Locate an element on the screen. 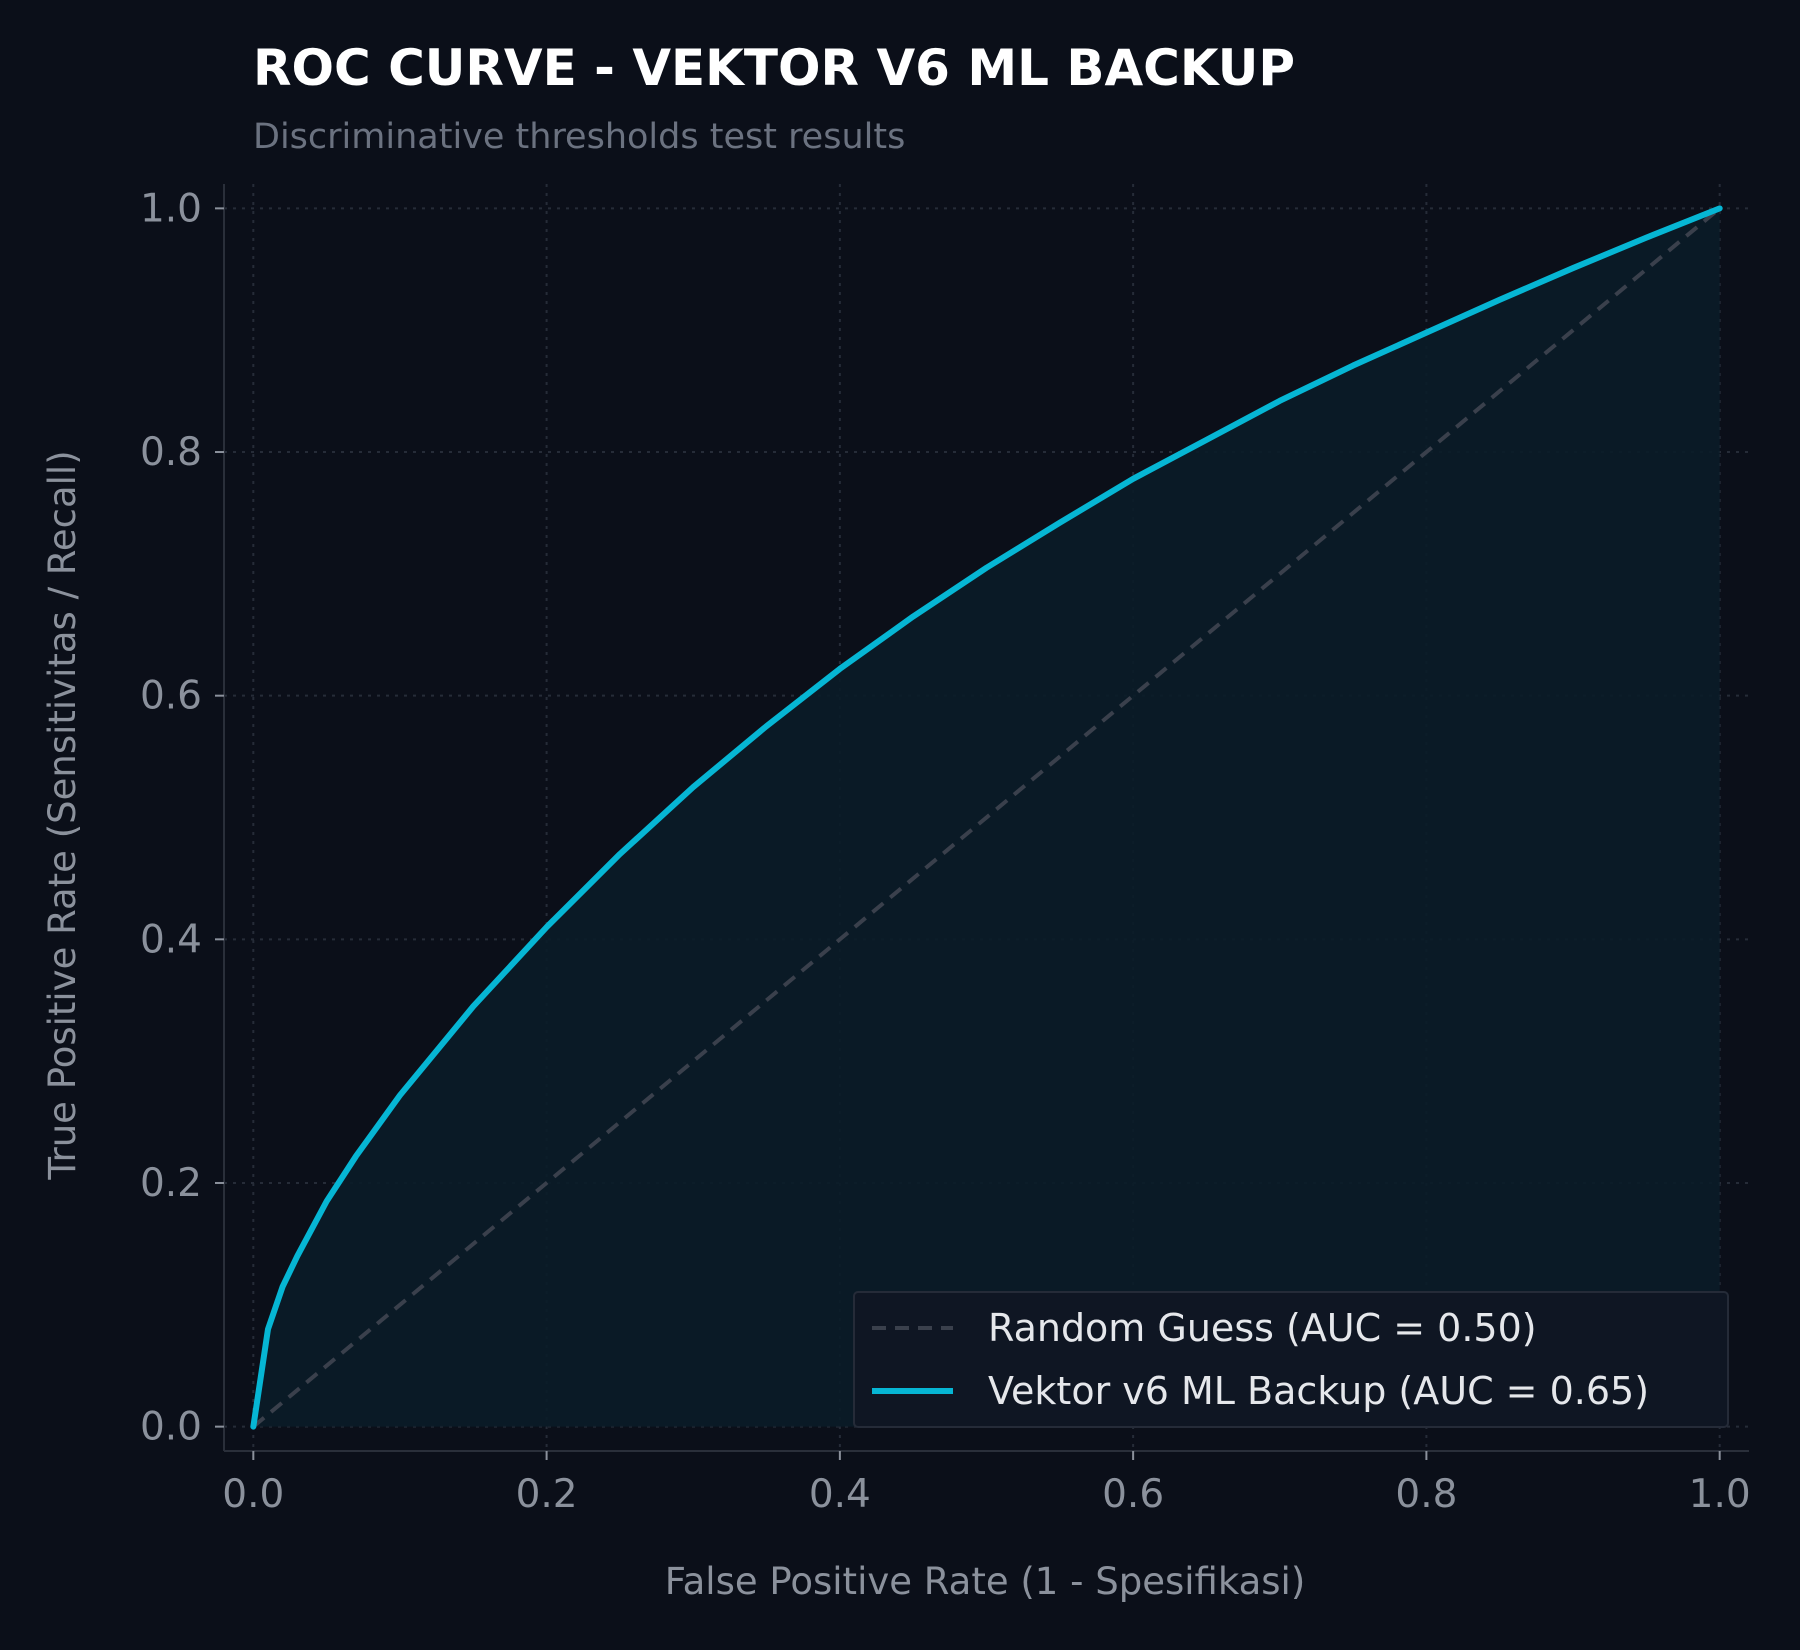  x-tick-label-5: 1.0 is located at coordinates (1720, 1494).